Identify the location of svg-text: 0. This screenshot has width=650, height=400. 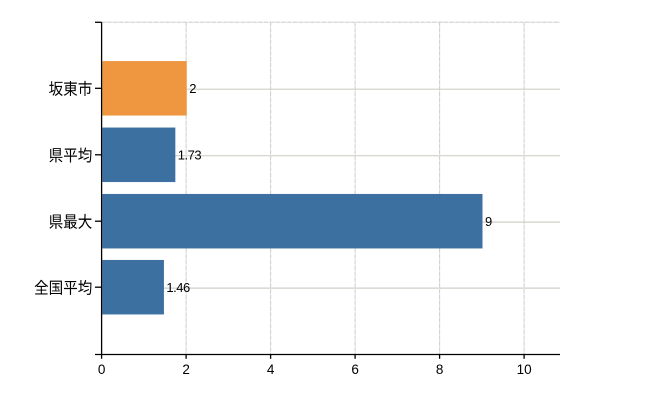
(102, 369).